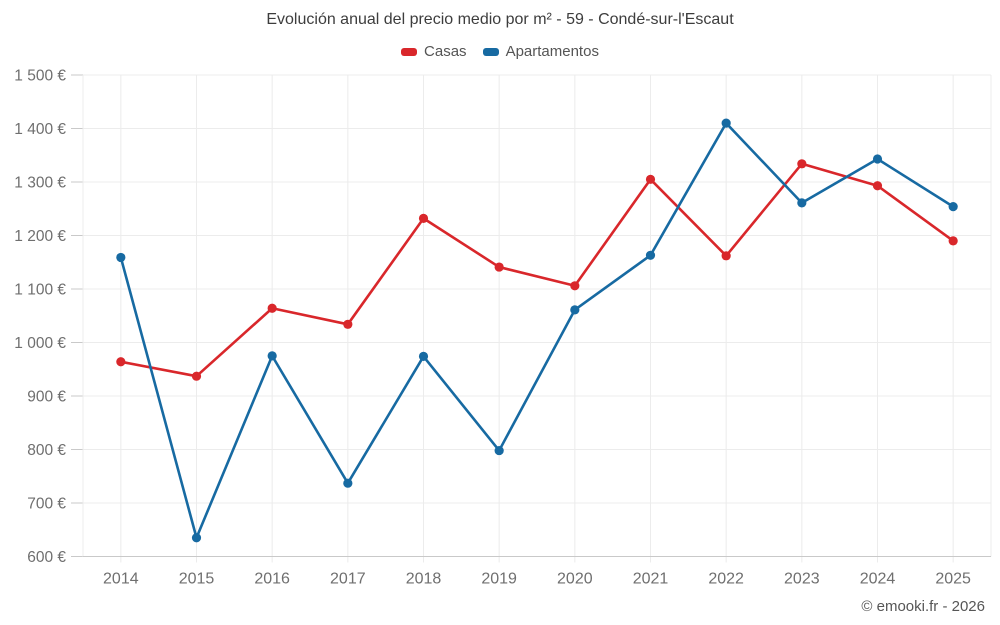 This screenshot has width=1000, height=625. Describe the element at coordinates (196, 538) in the screenshot. I see `data-point-apartamentos-2015` at that location.